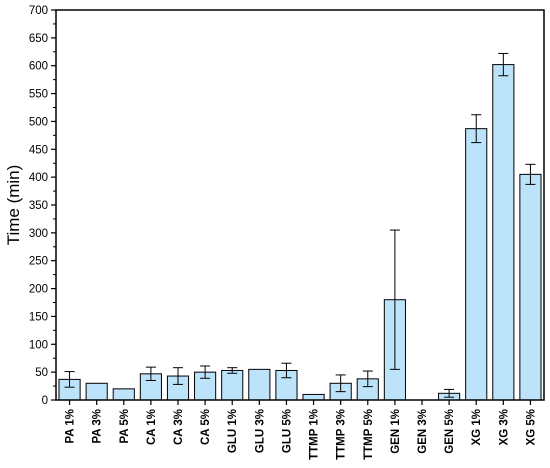 Image resolution: width=550 pixels, height=468 pixels. What do you see at coordinates (233, 431) in the screenshot?
I see `x-tick-label: GLU 1%` at bounding box center [233, 431].